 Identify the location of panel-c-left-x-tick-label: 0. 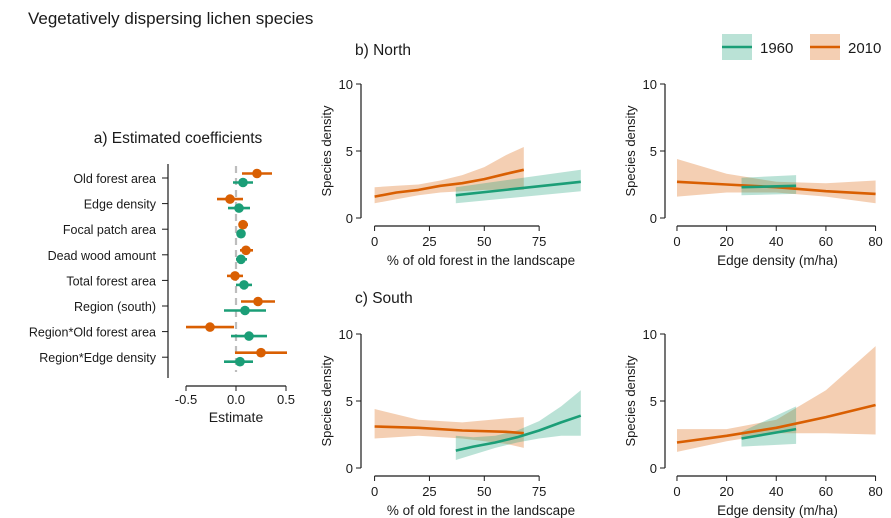
(374, 491).